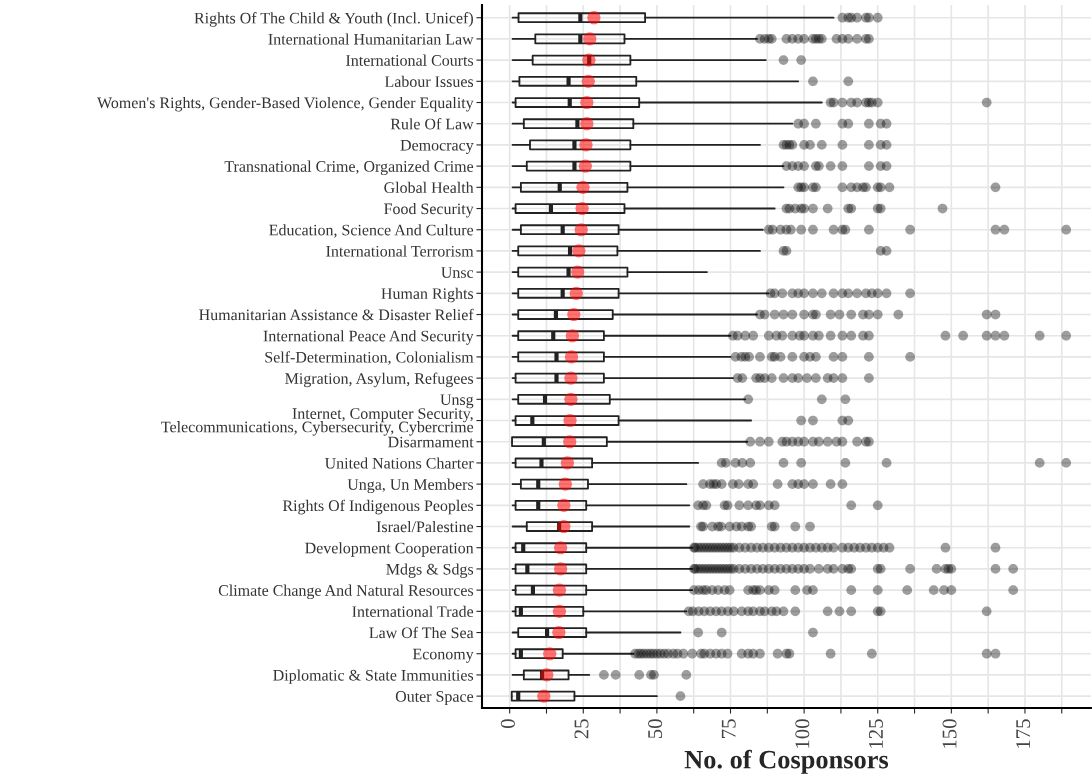 This screenshot has width=1092, height=784. What do you see at coordinates (443, 655) in the screenshot?
I see `y-tick-label: Economy` at bounding box center [443, 655].